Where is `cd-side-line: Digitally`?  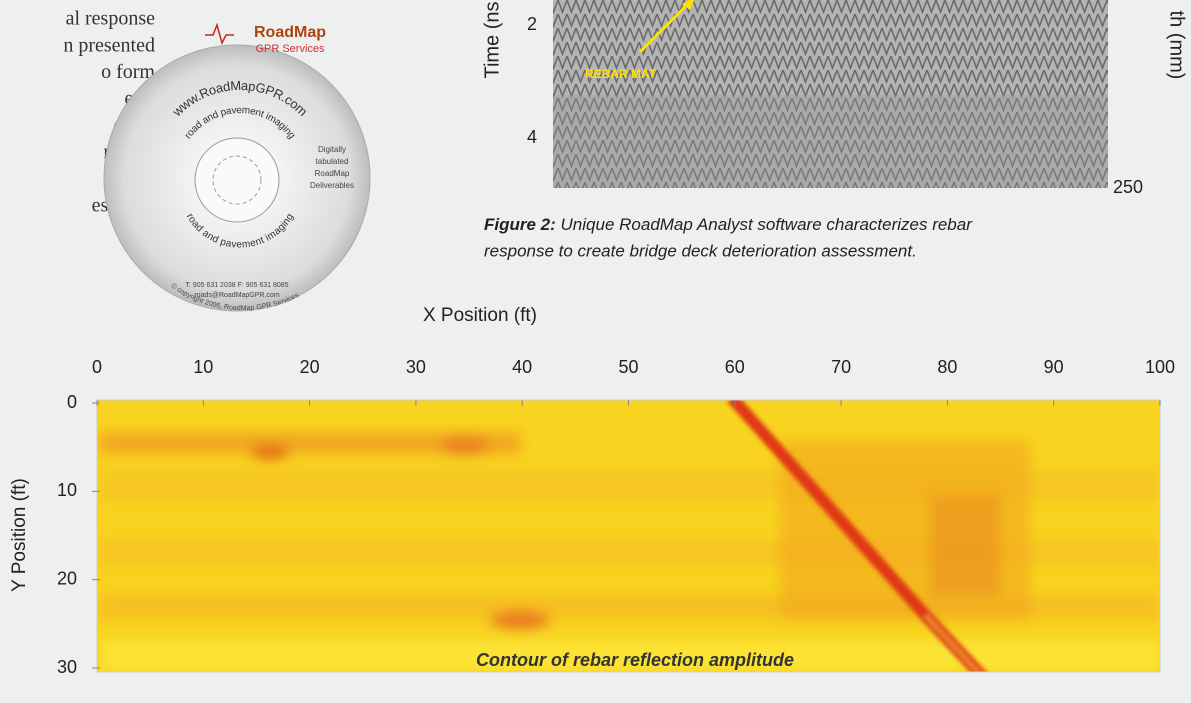
cd-side-line: Digitally is located at coordinates (332, 149).